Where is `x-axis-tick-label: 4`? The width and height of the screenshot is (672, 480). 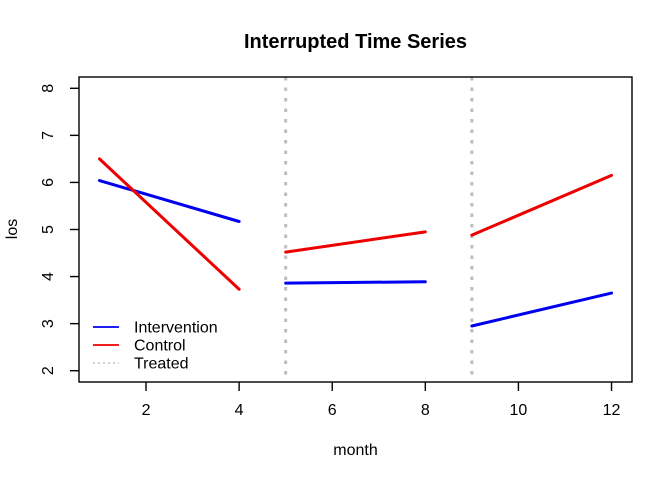
x-axis-tick-label: 4 is located at coordinates (239, 410).